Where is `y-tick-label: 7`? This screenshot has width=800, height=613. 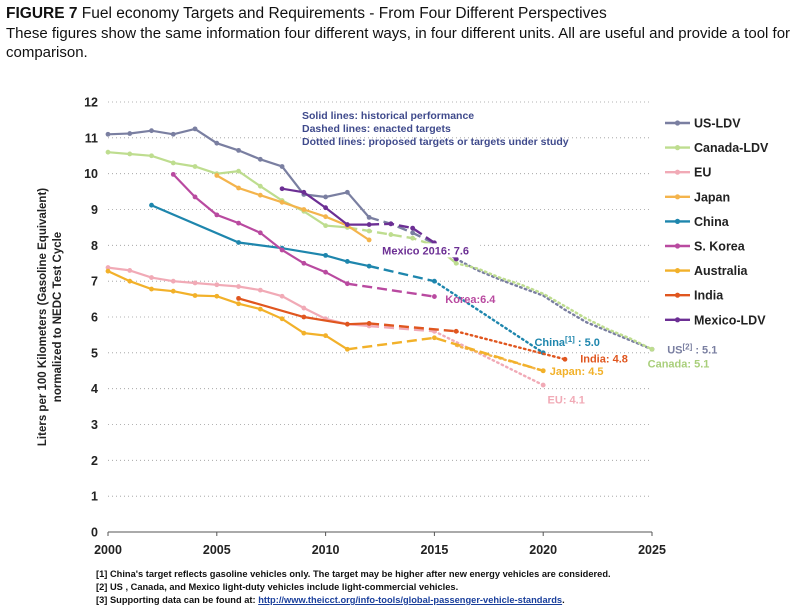
y-tick-label: 7 is located at coordinates (94, 282).